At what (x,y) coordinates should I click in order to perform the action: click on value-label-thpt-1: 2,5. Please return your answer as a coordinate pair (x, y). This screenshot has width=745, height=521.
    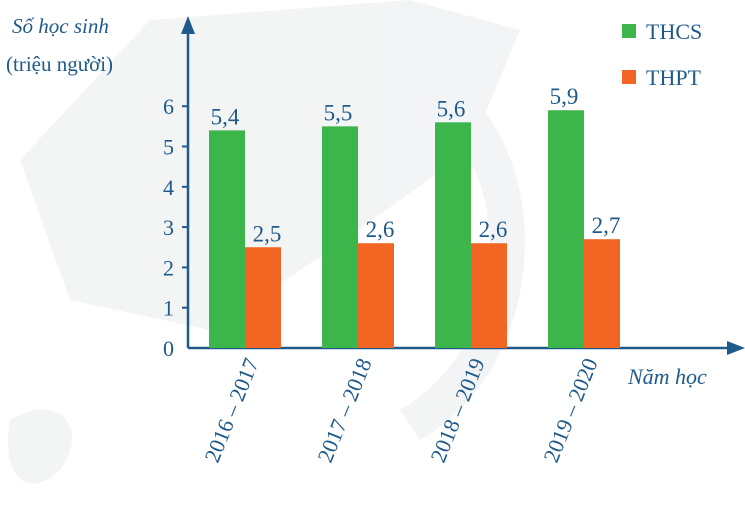
    Looking at the image, I should click on (267, 233).